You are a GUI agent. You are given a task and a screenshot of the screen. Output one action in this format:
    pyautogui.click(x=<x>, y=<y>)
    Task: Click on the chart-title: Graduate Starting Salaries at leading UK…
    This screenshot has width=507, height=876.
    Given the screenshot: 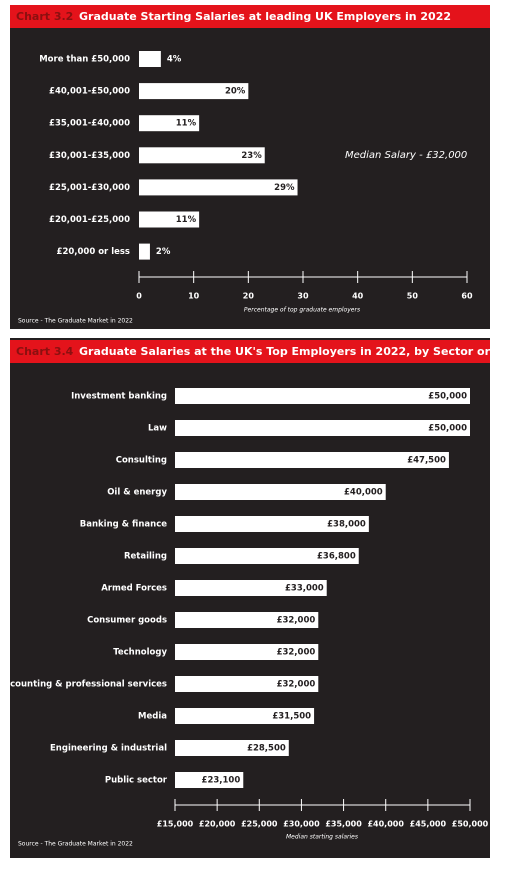 What is the action you would take?
    pyautogui.click(x=265, y=16)
    